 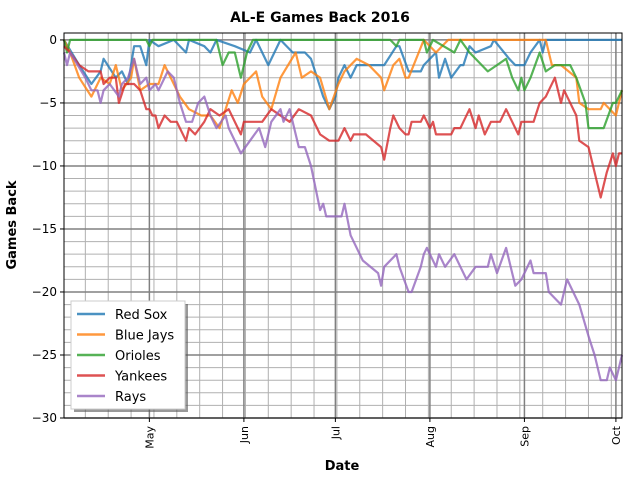 I want to click on legend-label: Rays, so click(x=130, y=397).